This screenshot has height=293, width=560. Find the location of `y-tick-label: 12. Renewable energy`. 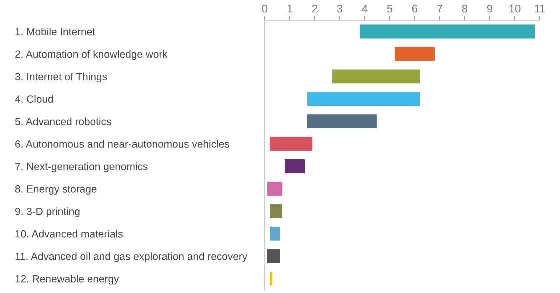

y-tick-label: 12. Renewable energy is located at coordinates (68, 280).